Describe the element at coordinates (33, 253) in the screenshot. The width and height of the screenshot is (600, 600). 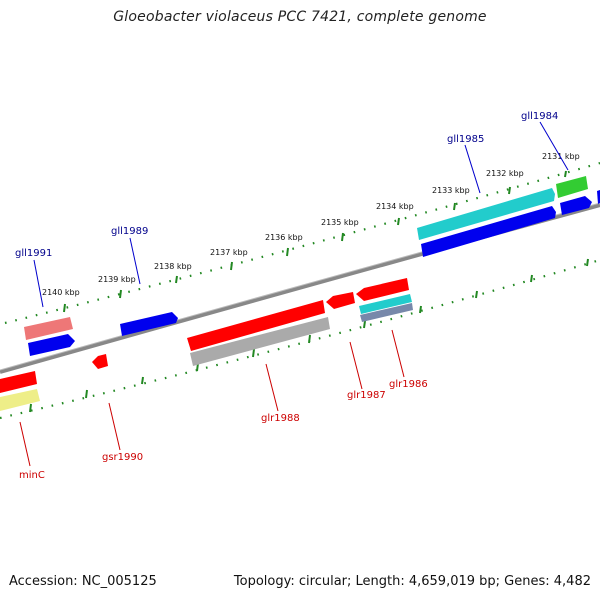
I see `gene-label-gll1991: gll1991` at that location.